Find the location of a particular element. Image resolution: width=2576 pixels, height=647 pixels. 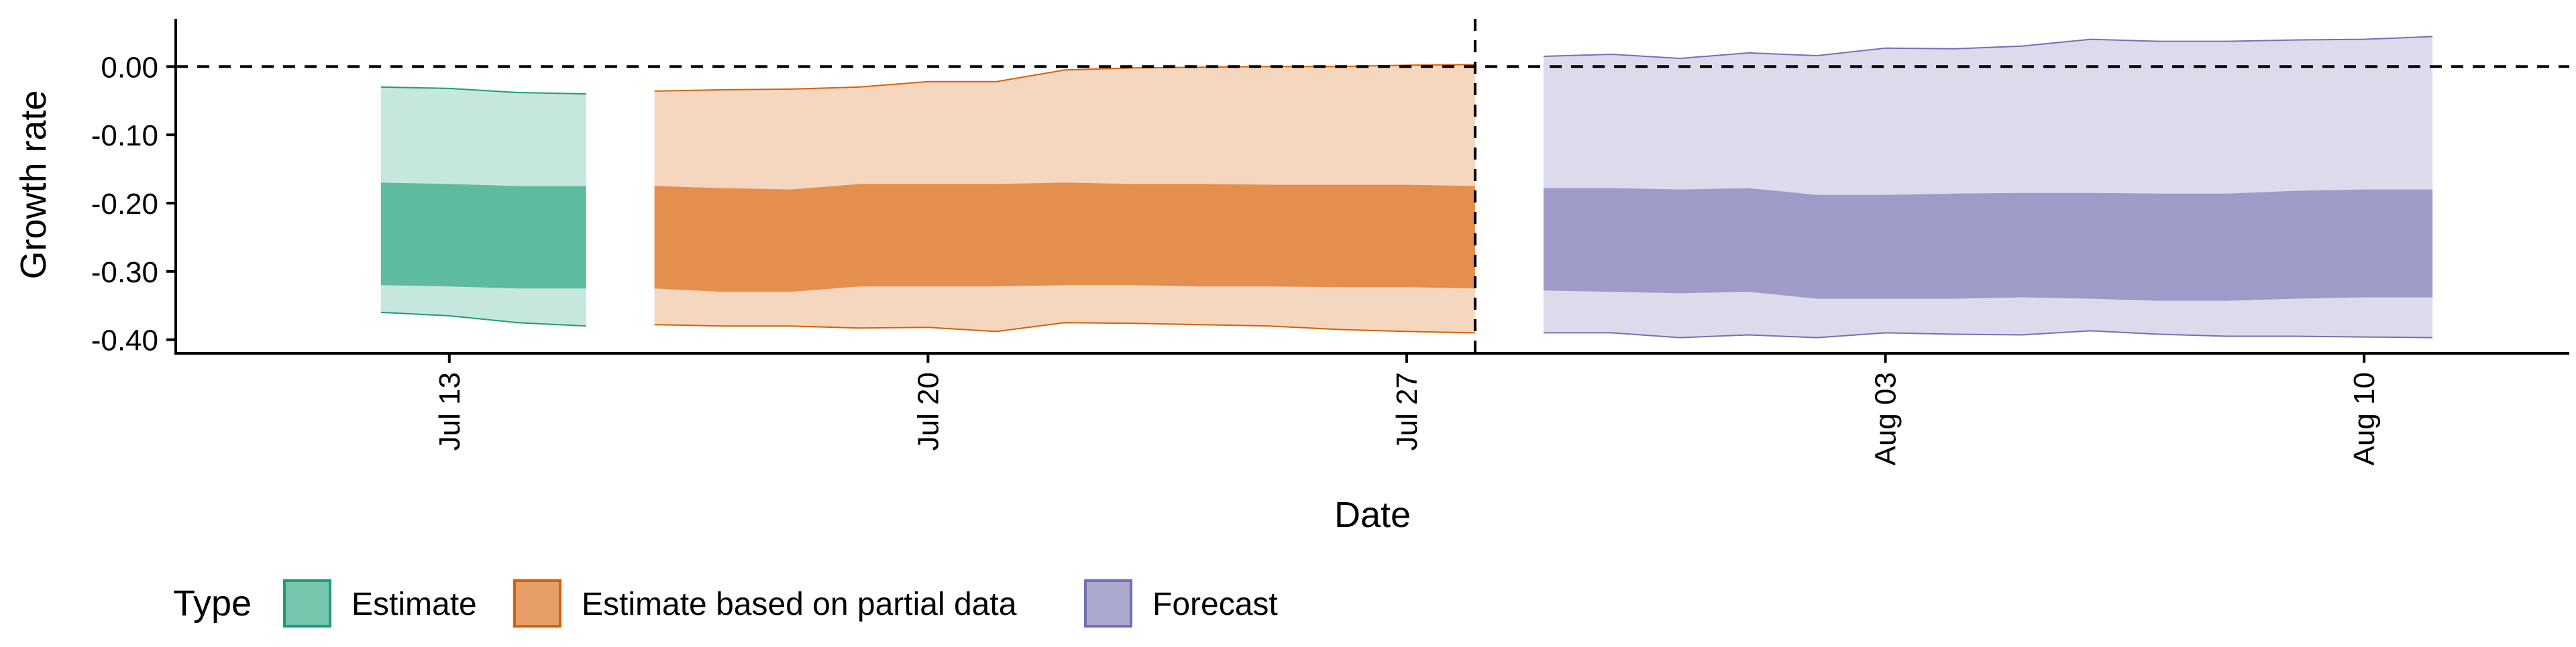

x-ticks: Jul 13 Jul 20 Jul 27 Aug 03 Aug 10 is located at coordinates (1407, 409).